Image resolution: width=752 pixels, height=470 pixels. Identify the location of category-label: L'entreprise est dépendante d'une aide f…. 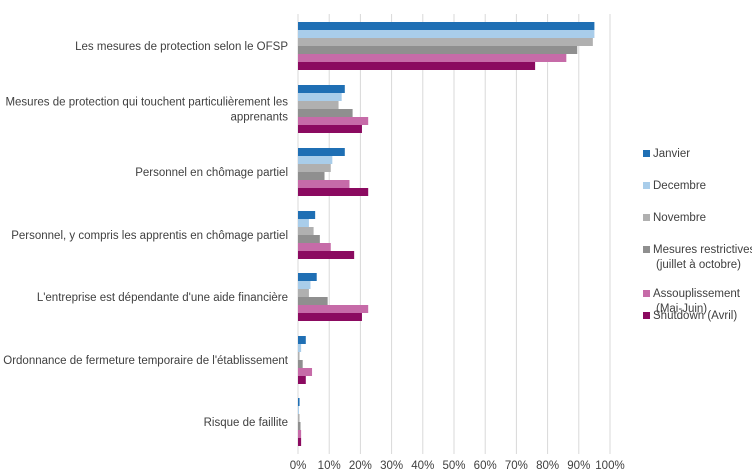
(162, 298).